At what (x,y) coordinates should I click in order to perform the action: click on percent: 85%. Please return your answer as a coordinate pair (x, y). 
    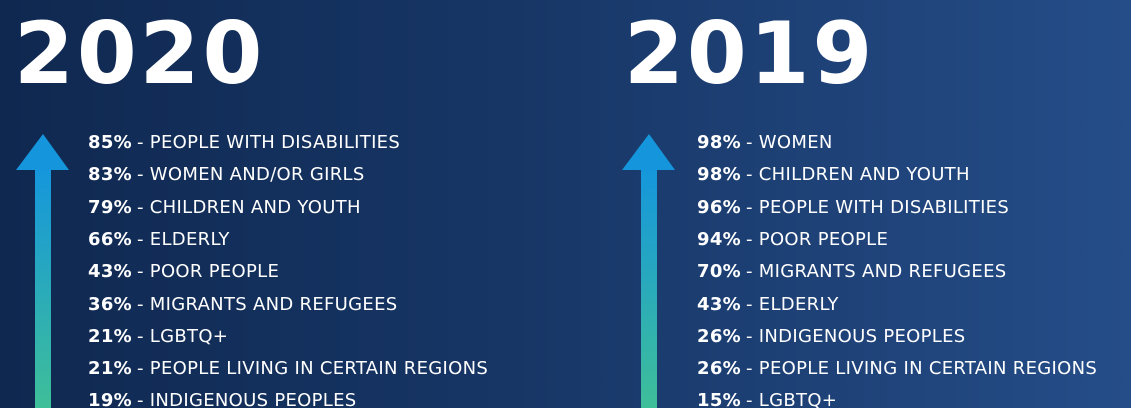
    Looking at the image, I should click on (110, 142).